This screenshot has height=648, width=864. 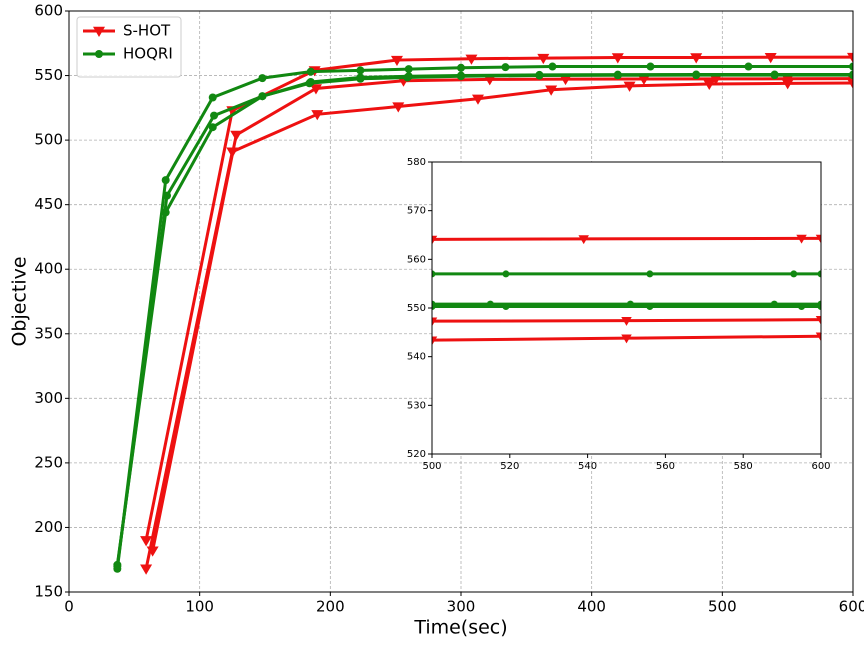 I want to click on series-line, so click(x=626, y=238).